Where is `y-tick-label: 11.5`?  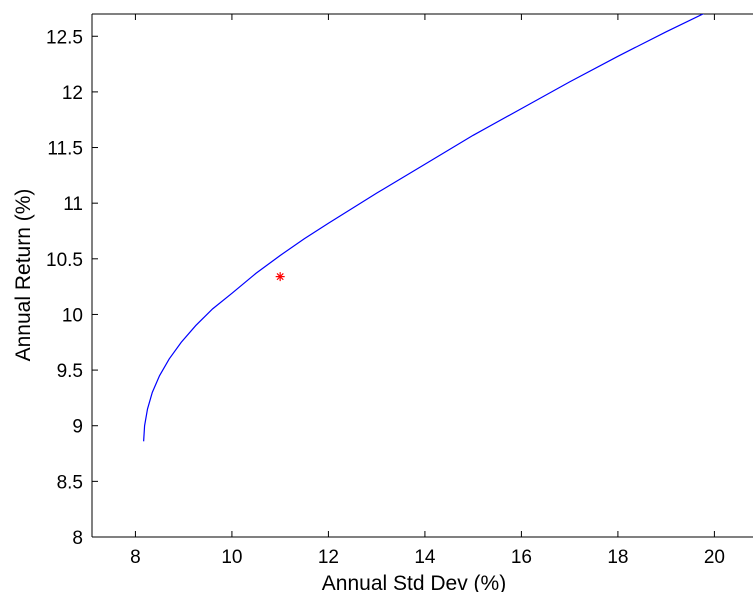
y-tick-label: 11.5 is located at coordinates (65, 149).